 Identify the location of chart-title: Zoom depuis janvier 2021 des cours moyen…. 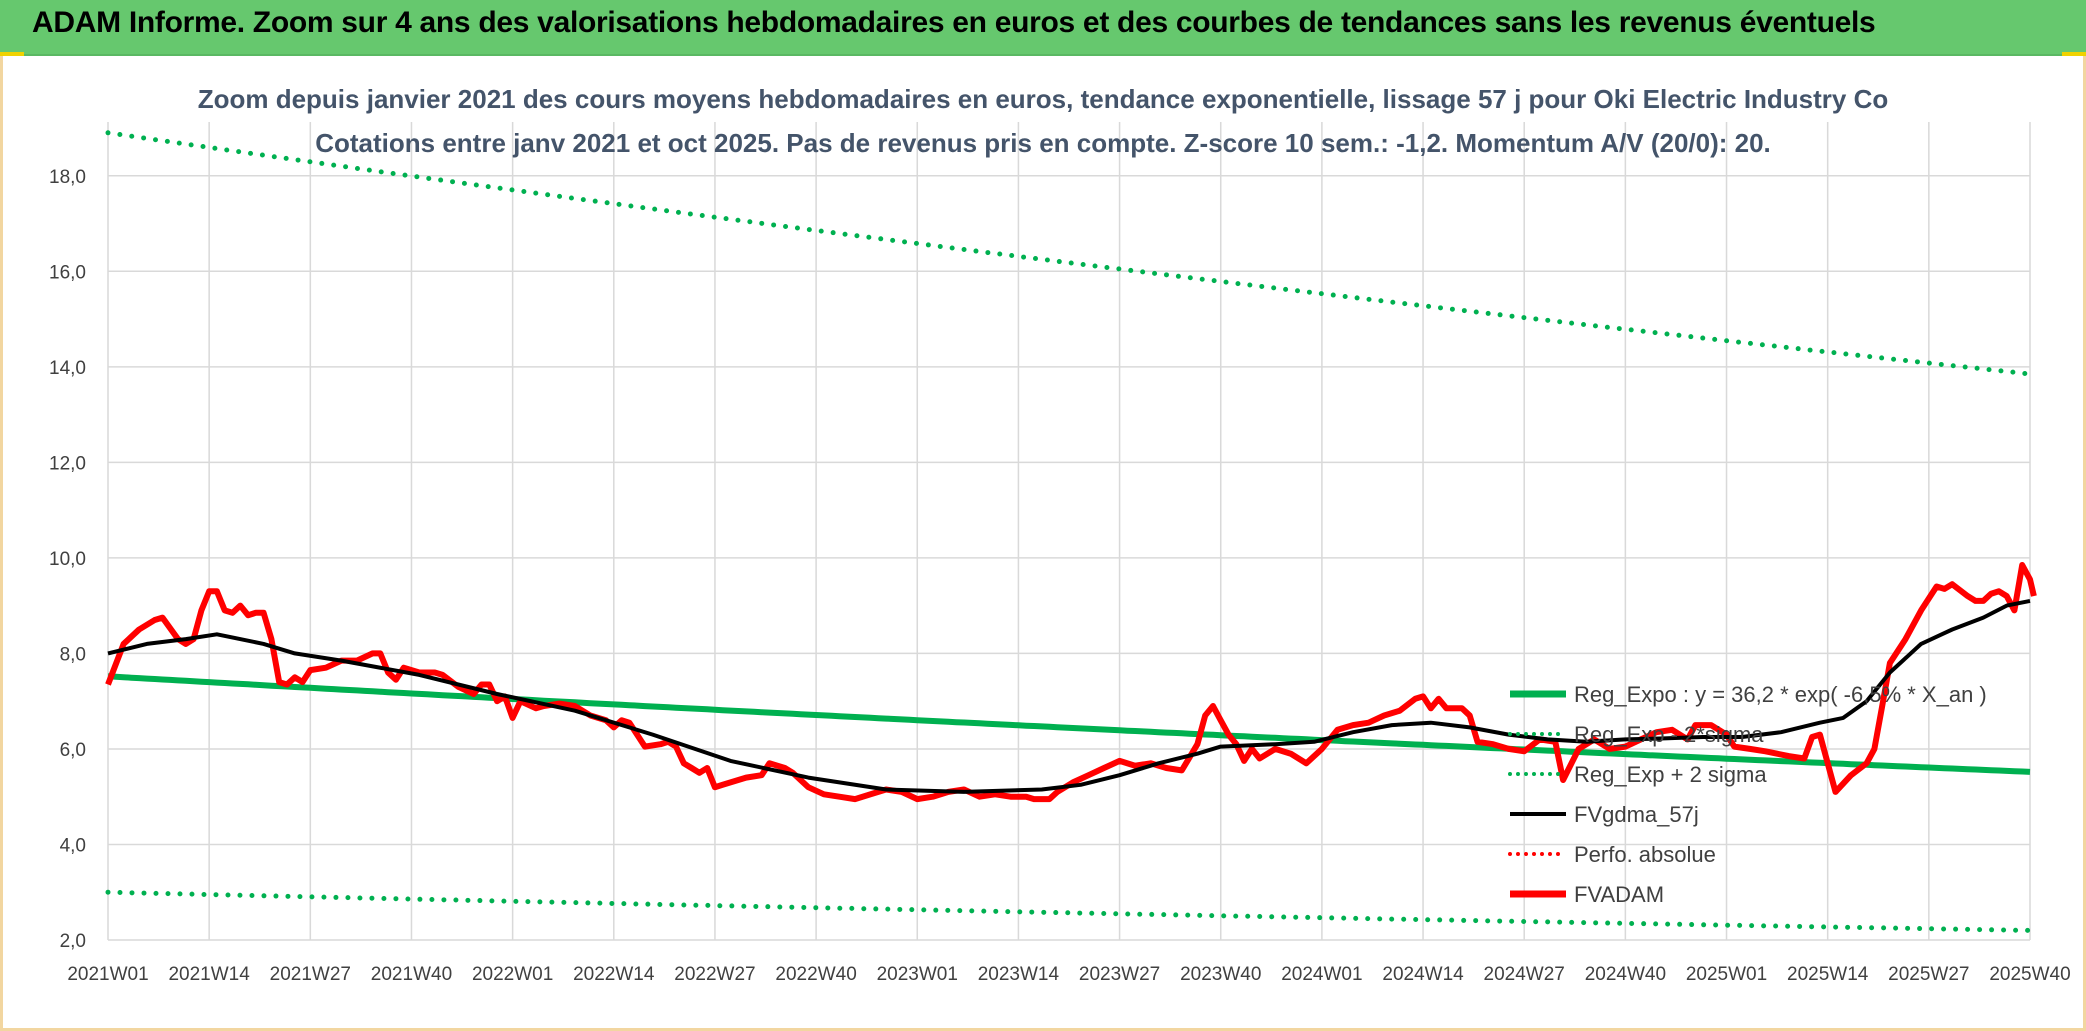
(1043, 99).